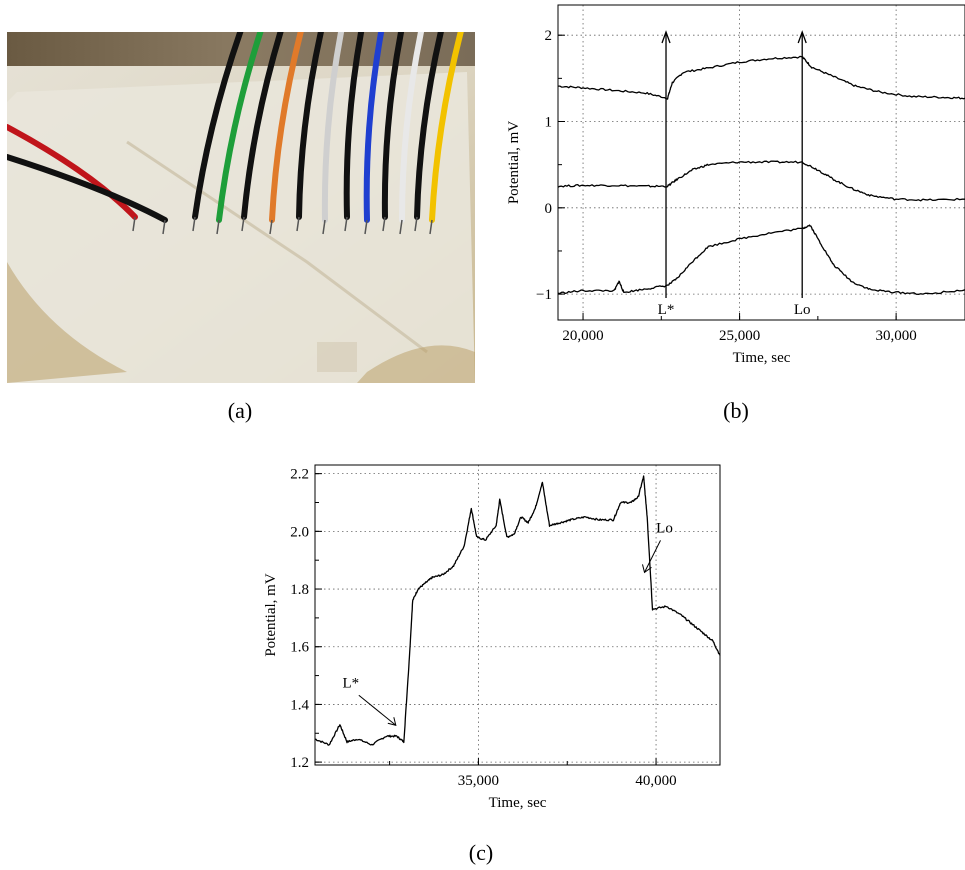  What do you see at coordinates (736, 410) in the screenshot?
I see `panel-label-b: (b)` at bounding box center [736, 410].